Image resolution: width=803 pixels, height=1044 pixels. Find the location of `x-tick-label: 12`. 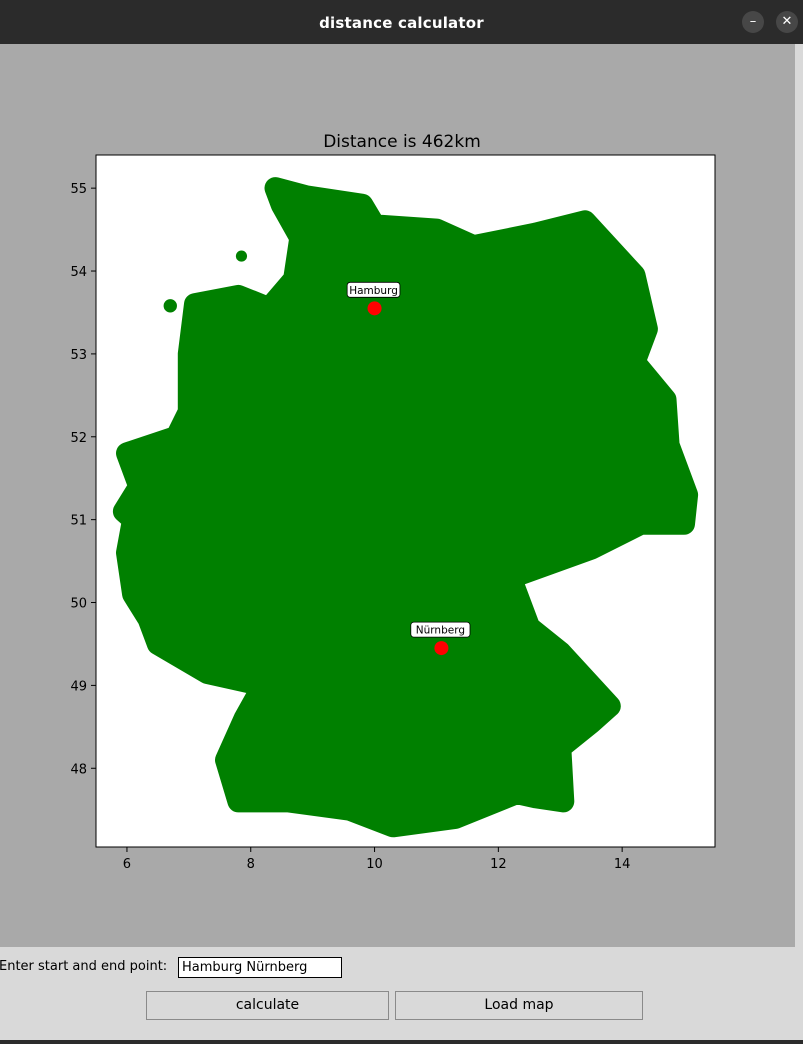

x-tick-label: 12 is located at coordinates (498, 864).